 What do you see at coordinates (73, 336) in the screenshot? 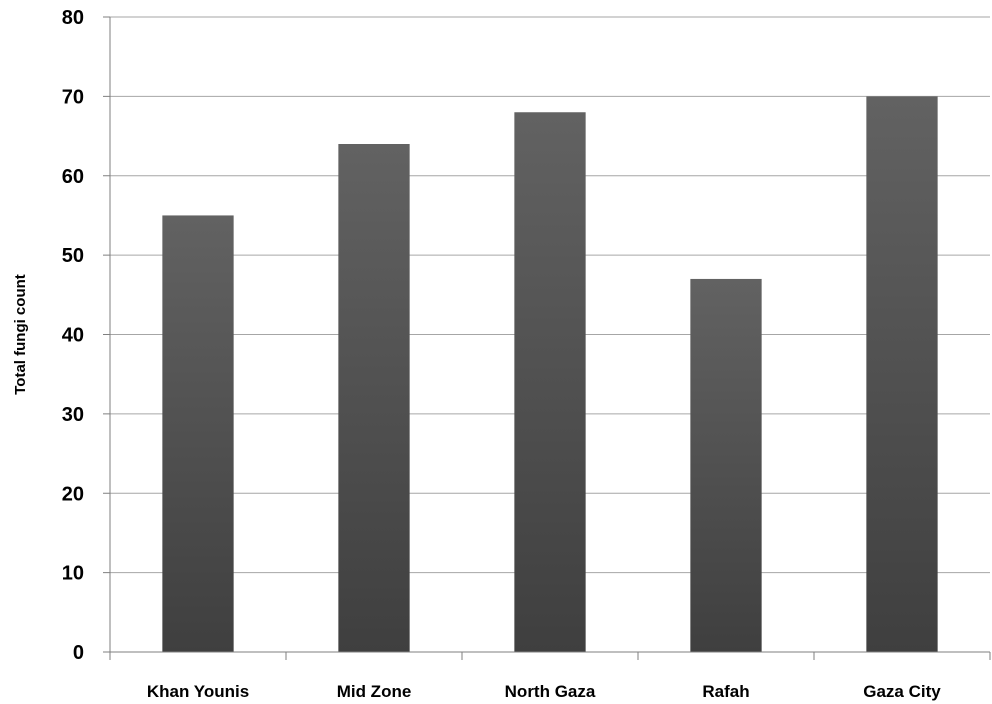
I see `y-tick-label: 40` at bounding box center [73, 336].